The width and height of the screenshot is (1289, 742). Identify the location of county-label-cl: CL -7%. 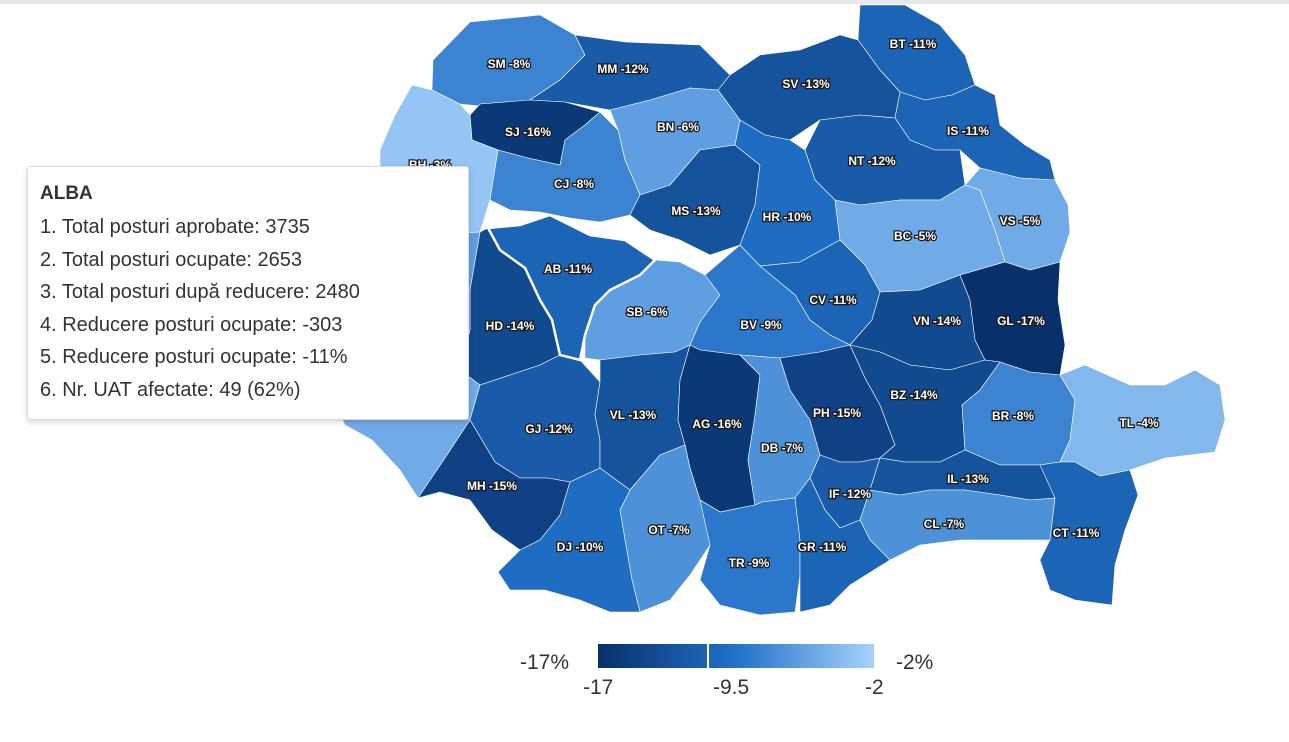
(944, 524).